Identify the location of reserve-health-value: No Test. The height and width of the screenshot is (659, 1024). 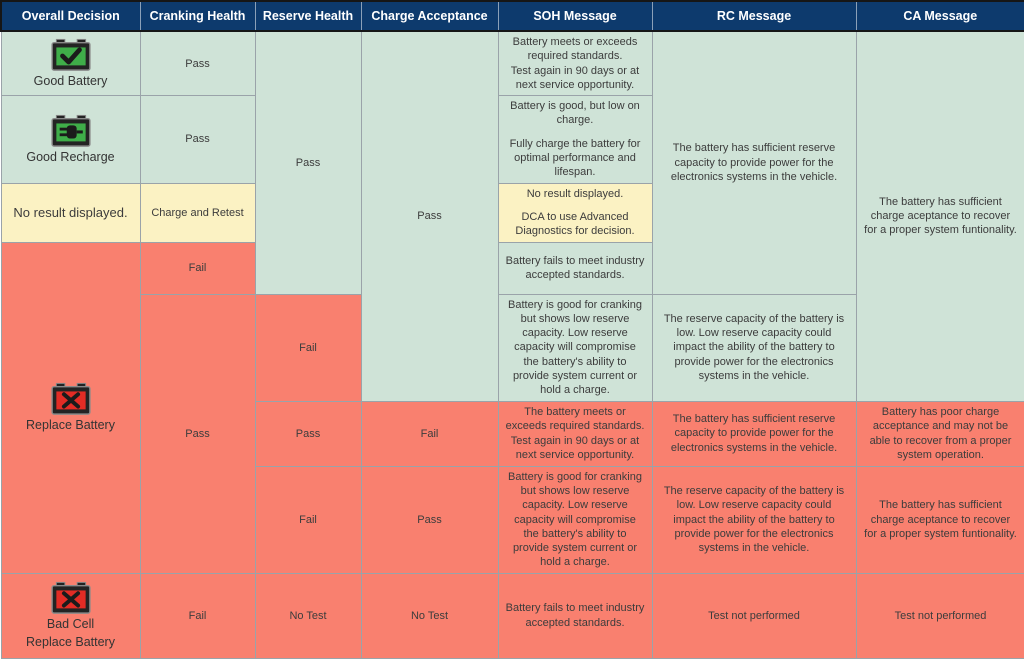
(308, 615).